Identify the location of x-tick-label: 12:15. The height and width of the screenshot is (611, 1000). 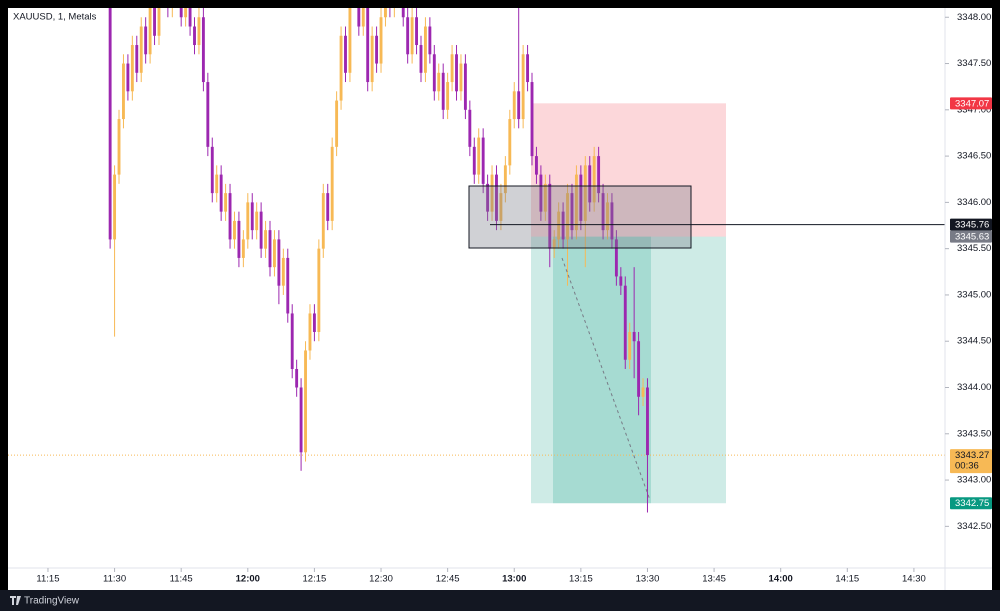
(315, 579).